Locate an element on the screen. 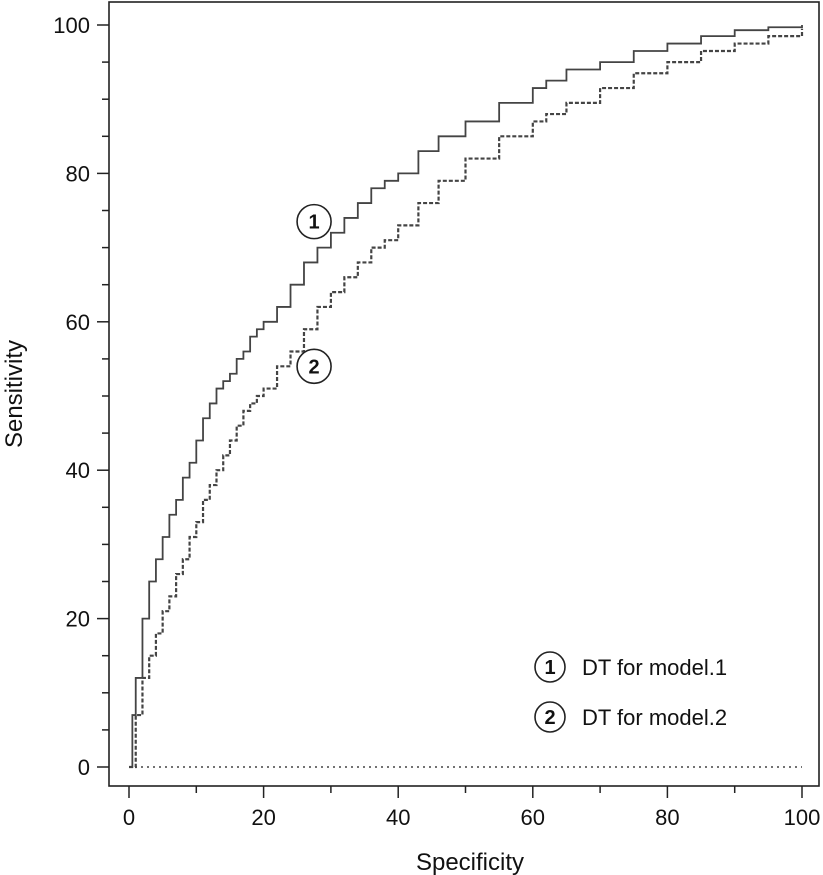  y-tick-label: 20 is located at coordinates (78, 619).